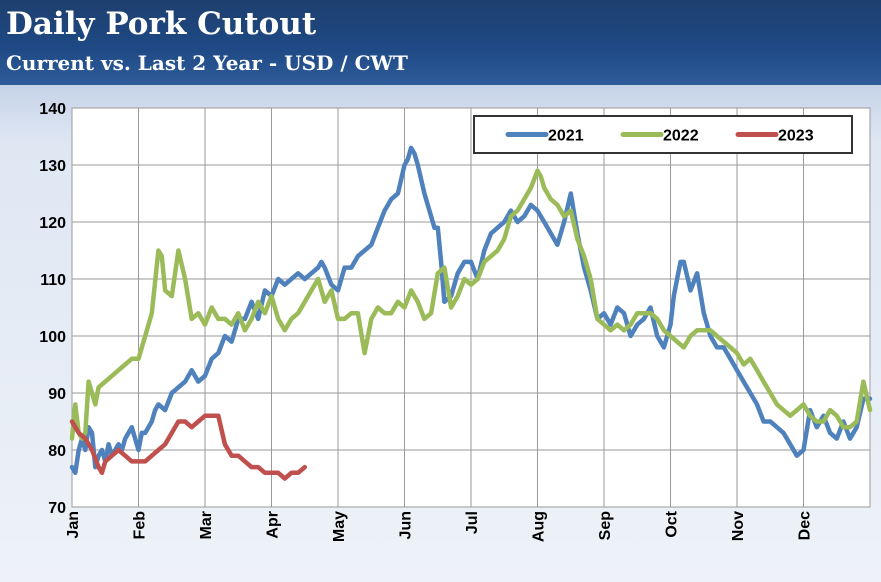 The height and width of the screenshot is (582, 881). I want to click on y-tick-label: 120, so click(52, 223).